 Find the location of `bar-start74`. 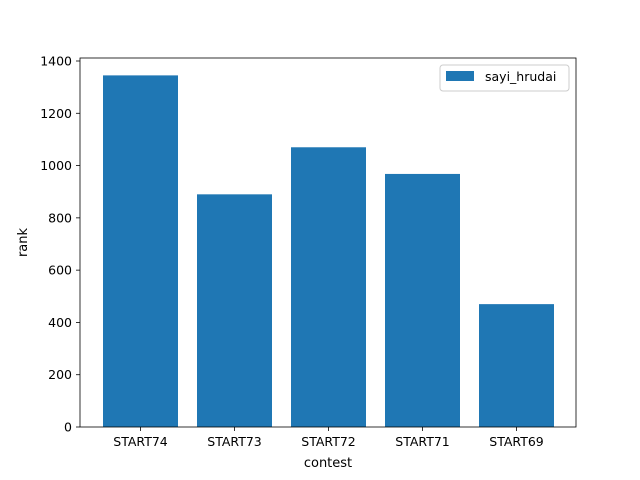

bar-start74 is located at coordinates (140, 251).